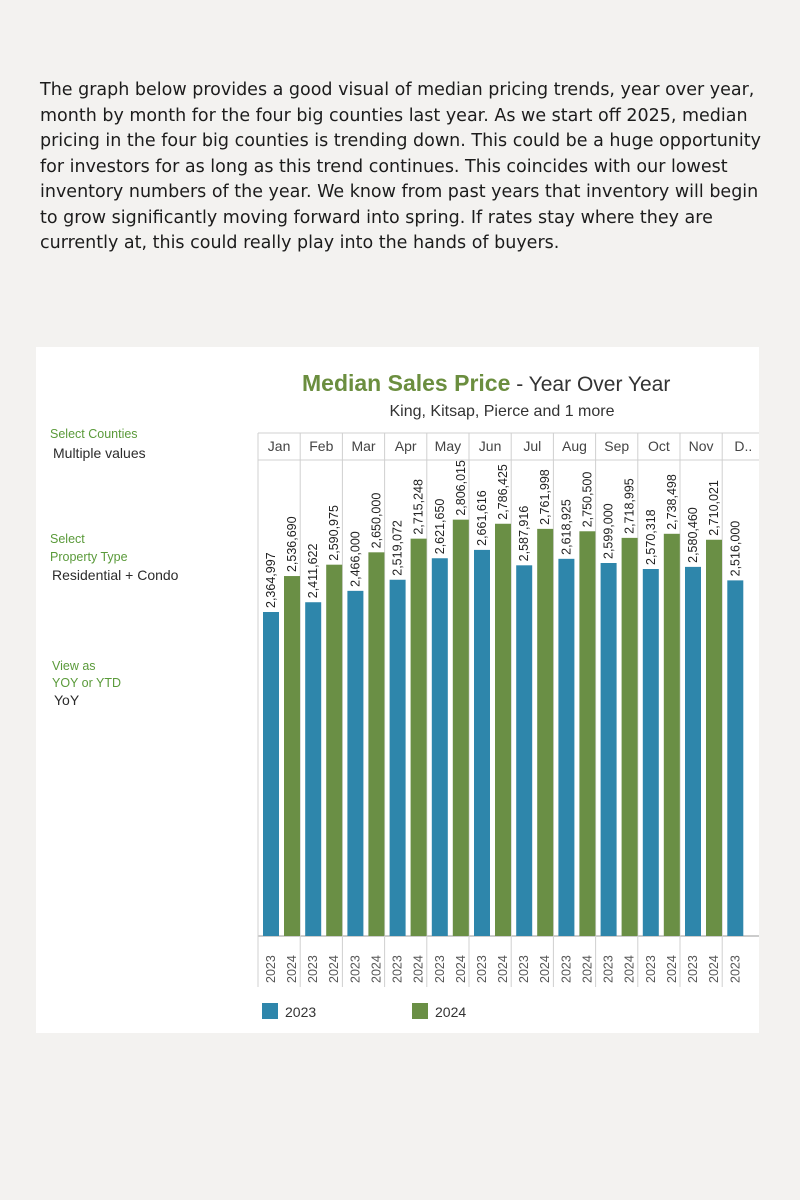  I want to click on month-label: Jan, so click(279, 446).